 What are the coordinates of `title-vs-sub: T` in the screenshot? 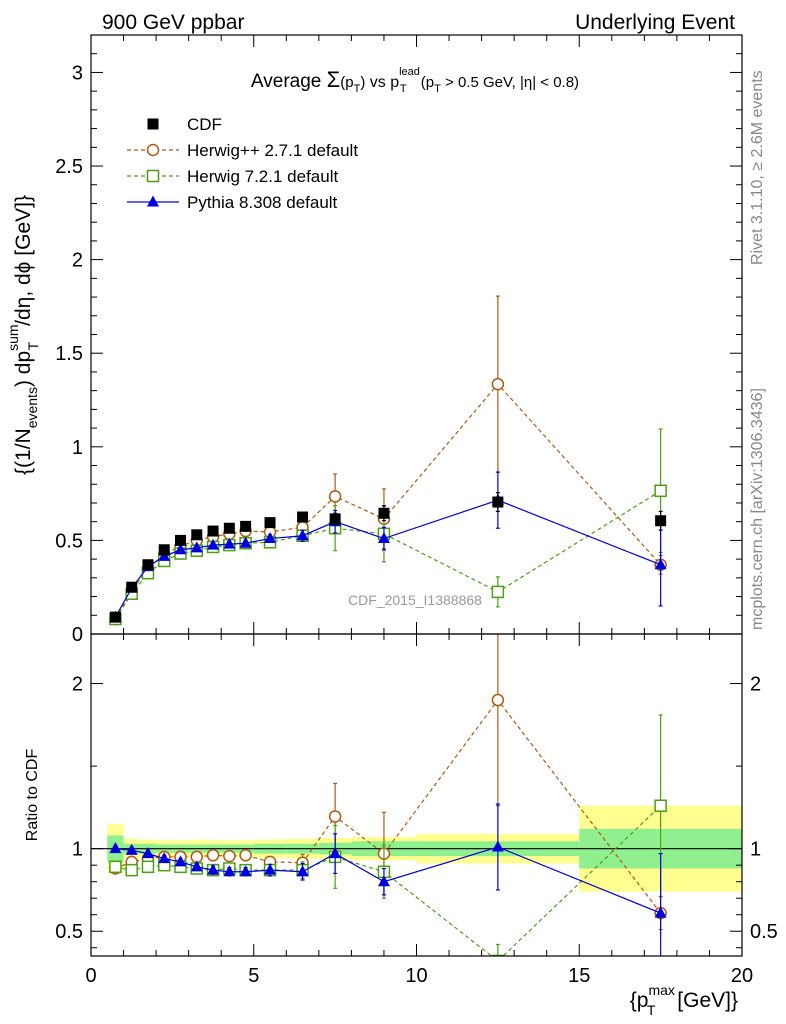 It's located at (403, 89).